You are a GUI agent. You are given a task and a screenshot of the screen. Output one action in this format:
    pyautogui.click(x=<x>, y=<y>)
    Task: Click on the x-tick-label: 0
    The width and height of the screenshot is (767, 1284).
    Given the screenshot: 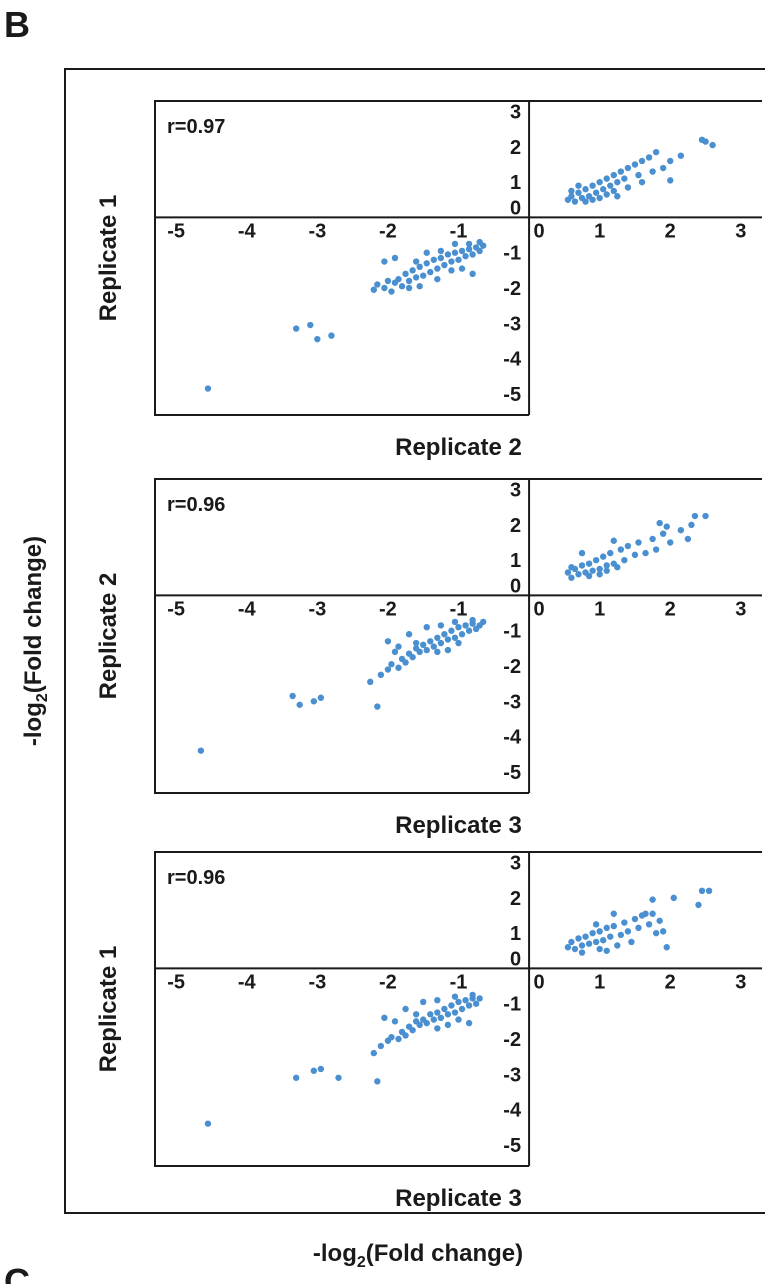 What is the action you would take?
    pyautogui.click(x=539, y=231)
    